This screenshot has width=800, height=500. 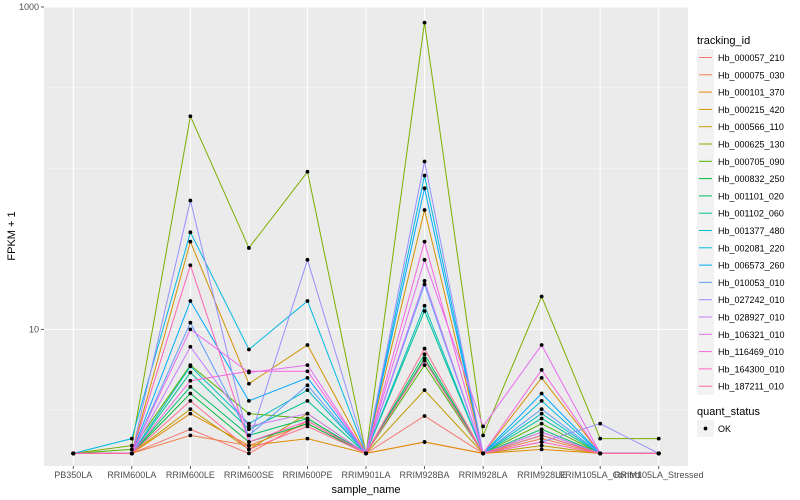 I want to click on y-tick-label: 10, so click(x=34, y=329).